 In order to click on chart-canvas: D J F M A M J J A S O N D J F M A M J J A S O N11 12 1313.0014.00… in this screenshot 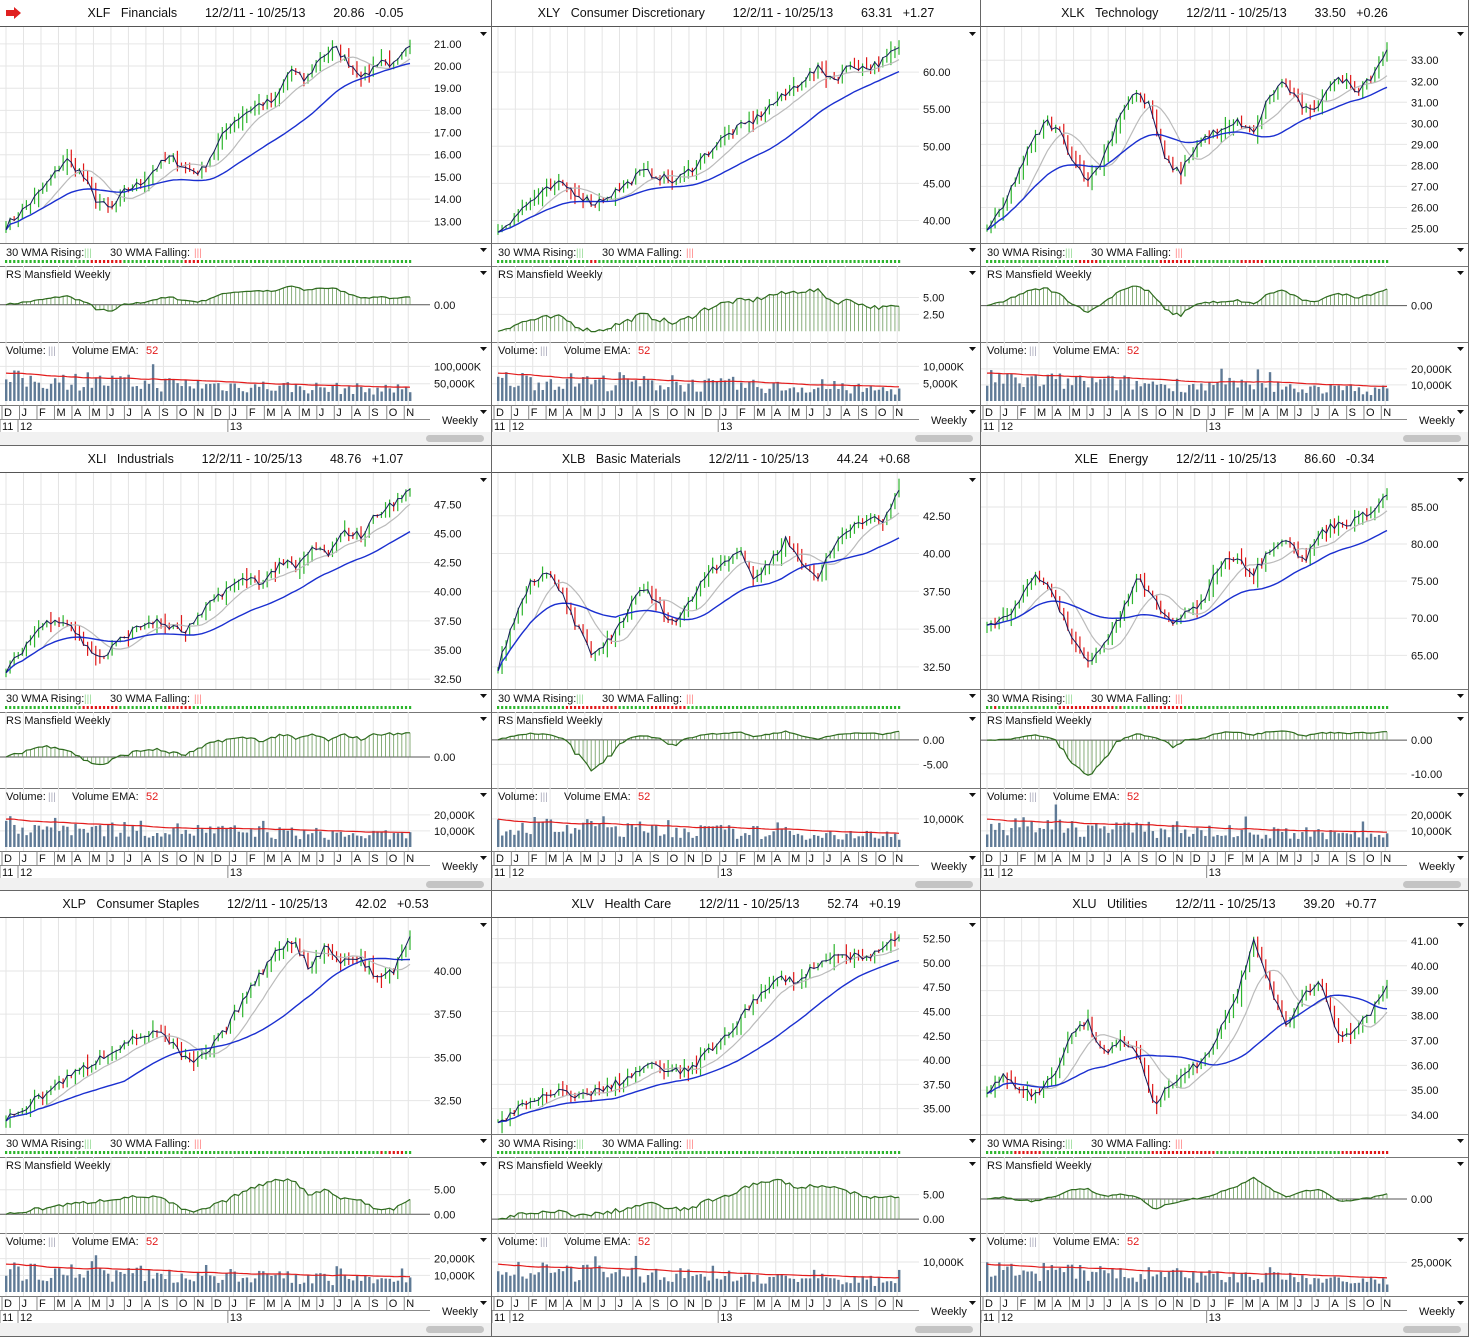, I will do `click(246, 236)`.